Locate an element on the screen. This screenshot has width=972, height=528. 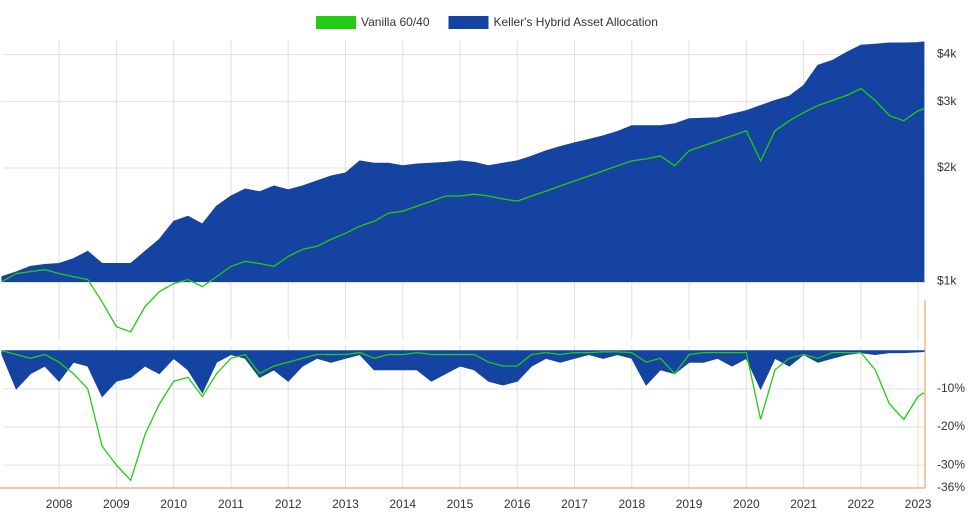
y-tick-label: $1k is located at coordinates (947, 281).